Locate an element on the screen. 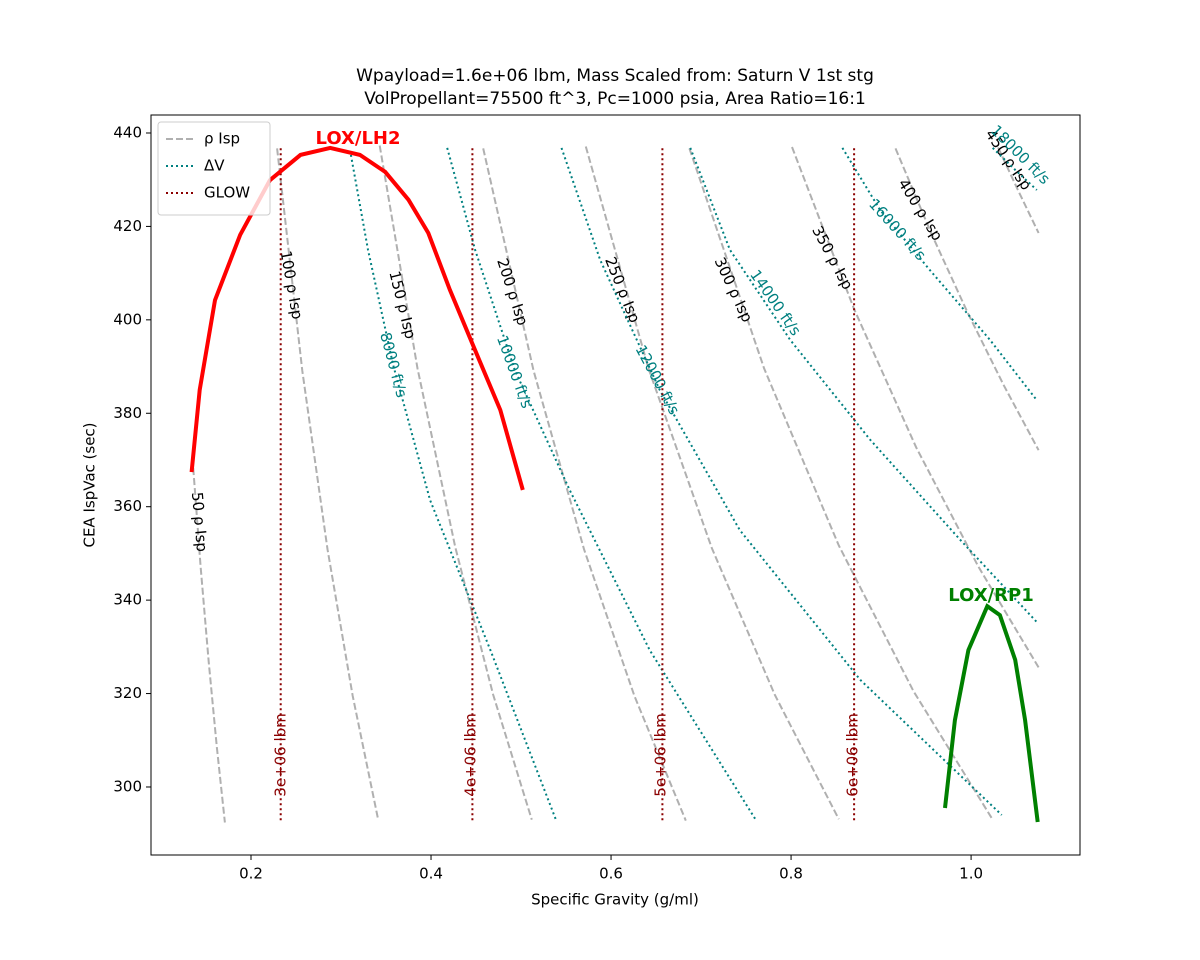  x-axis-label: Specific Gravity (g/ml) is located at coordinates (615, 900).